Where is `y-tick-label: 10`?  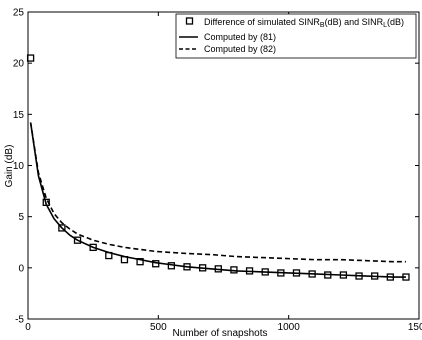 y-tick-label: 10 is located at coordinates (19, 166).